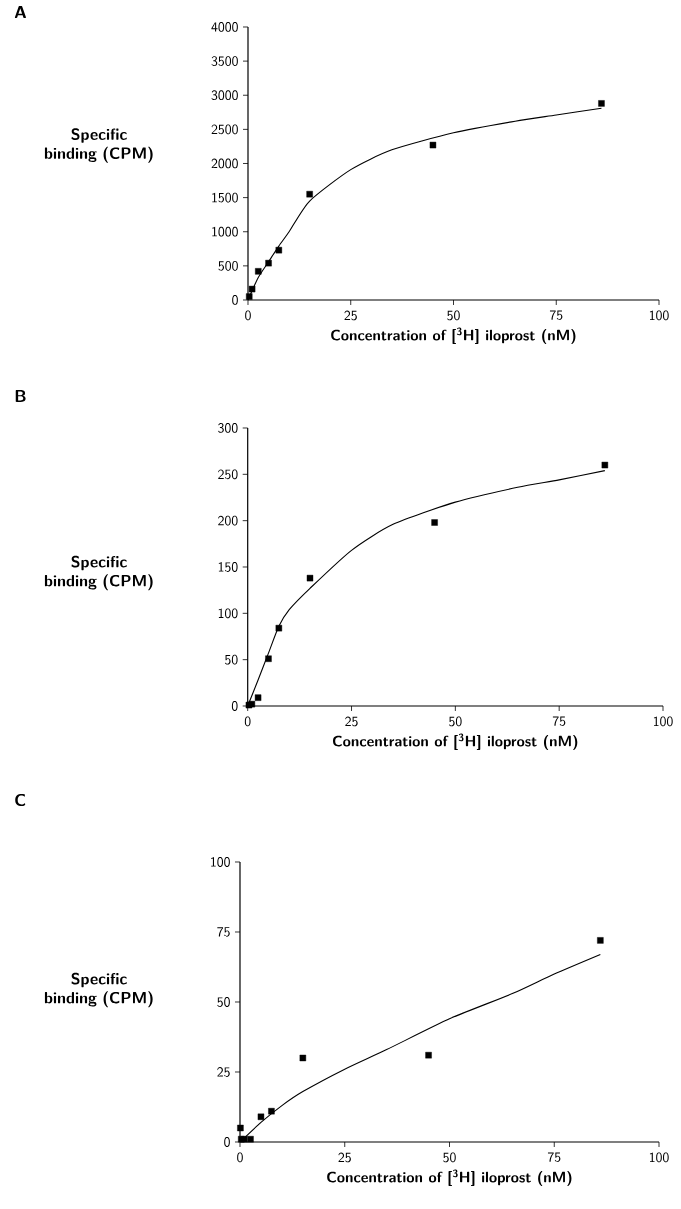 The image size is (681, 1209). Describe the element at coordinates (228, 567) in the screenshot. I see `y-tick-label: 150` at that location.